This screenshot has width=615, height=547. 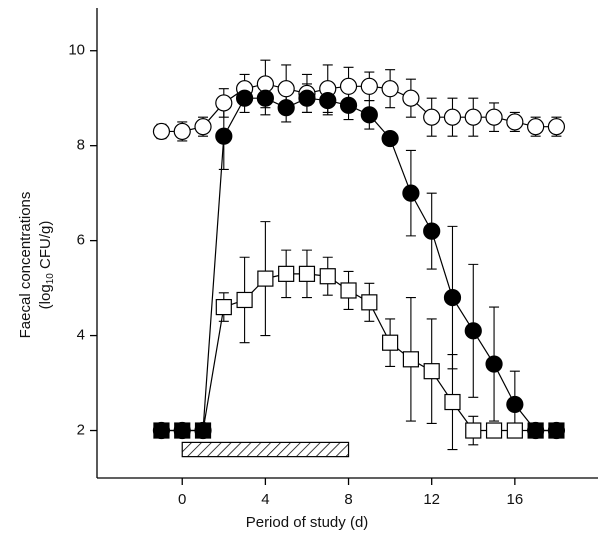 What do you see at coordinates (515, 499) in the screenshot?
I see `x-tick-label: 16` at bounding box center [515, 499].